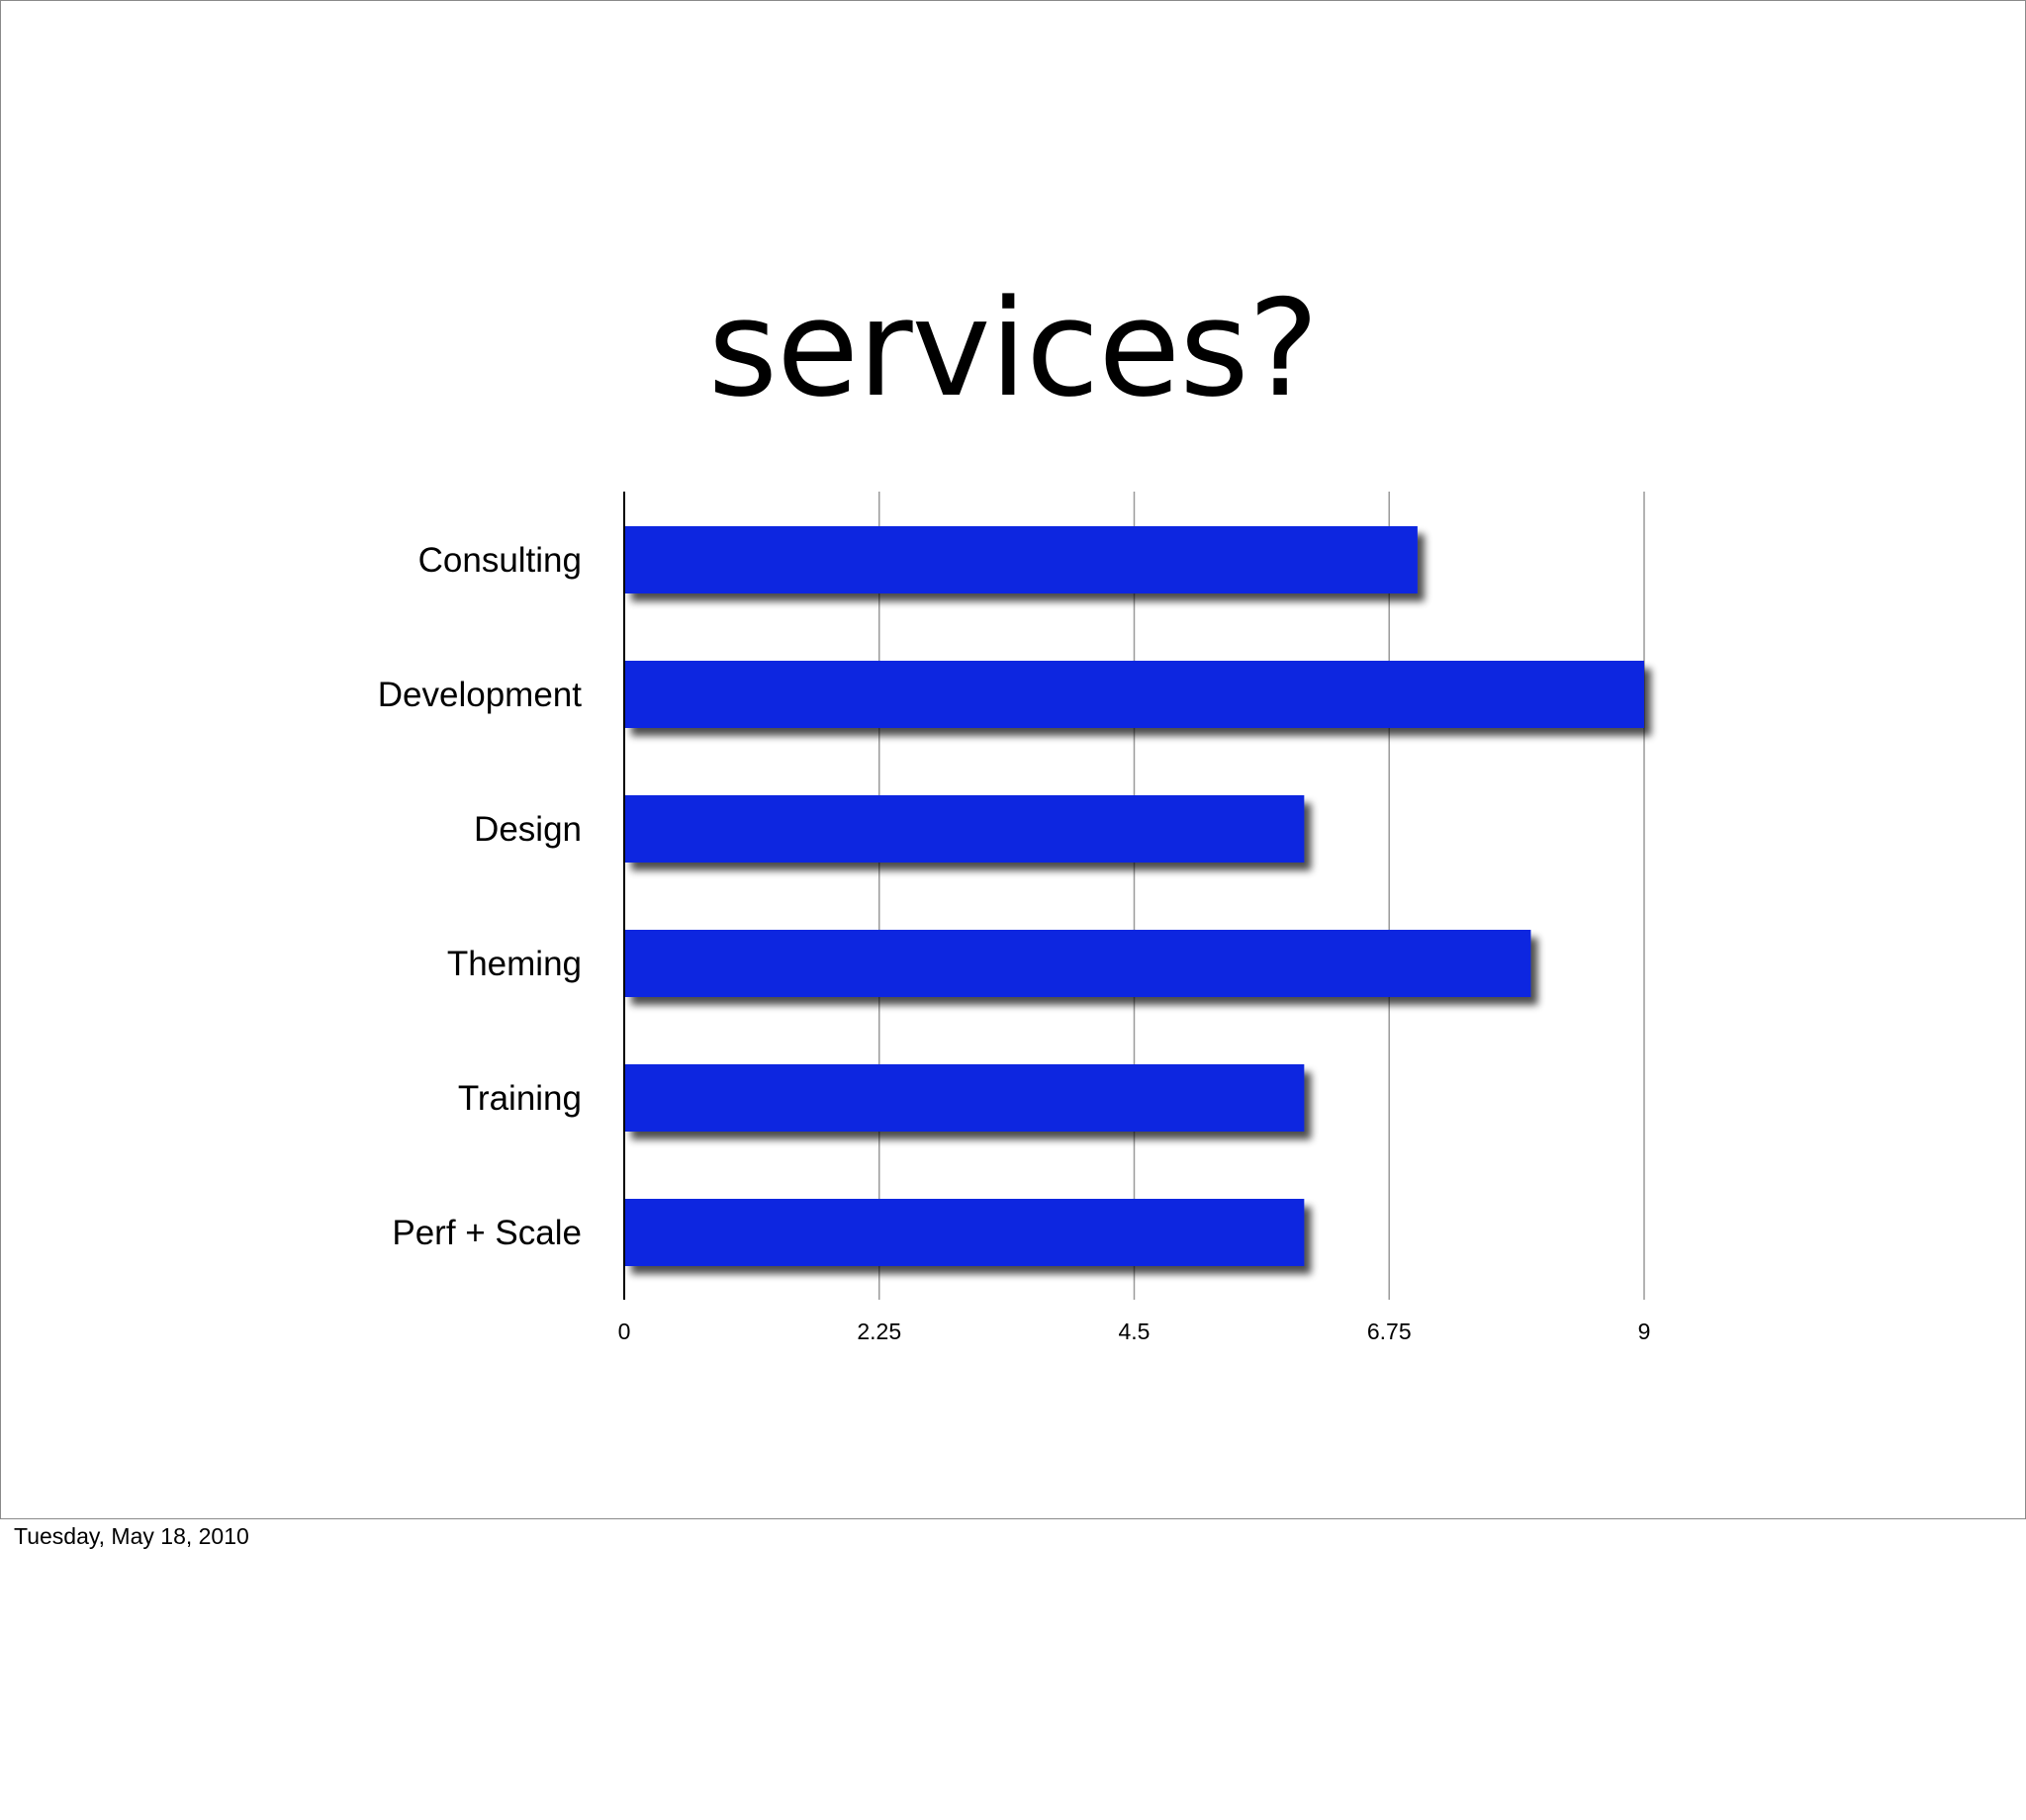  Describe the element at coordinates (520, 1098) in the screenshot. I see `category-label: Training` at that location.